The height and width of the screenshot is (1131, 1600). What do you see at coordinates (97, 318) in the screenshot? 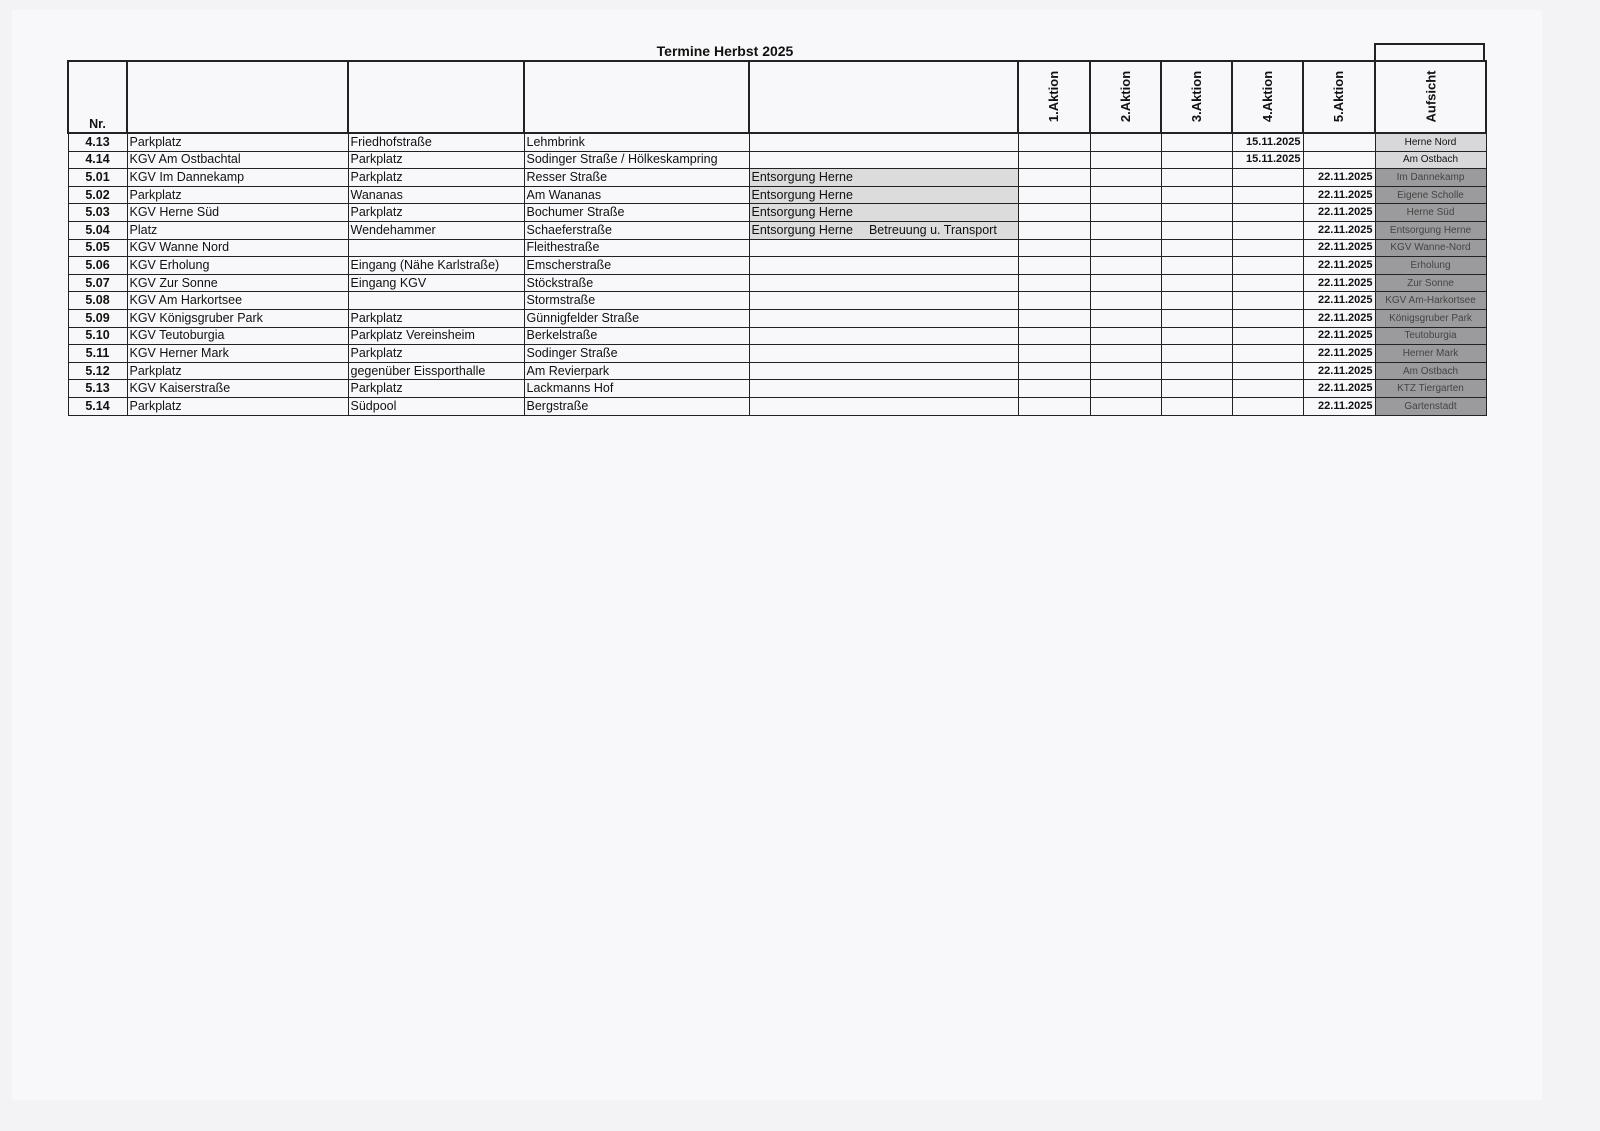
I see `cell-nr: 5.09` at bounding box center [97, 318].